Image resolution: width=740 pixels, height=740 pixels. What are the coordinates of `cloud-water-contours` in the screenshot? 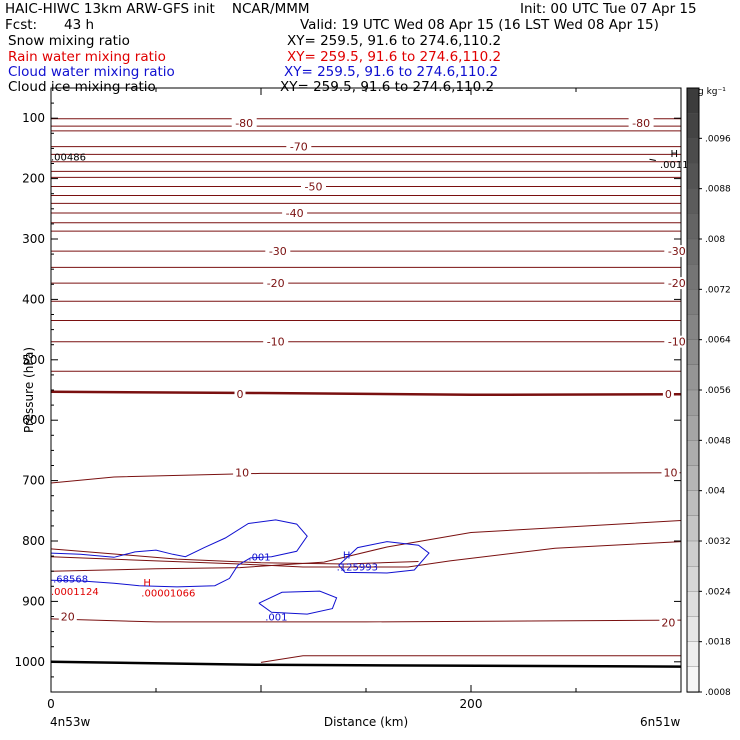 It's located at (240, 567).